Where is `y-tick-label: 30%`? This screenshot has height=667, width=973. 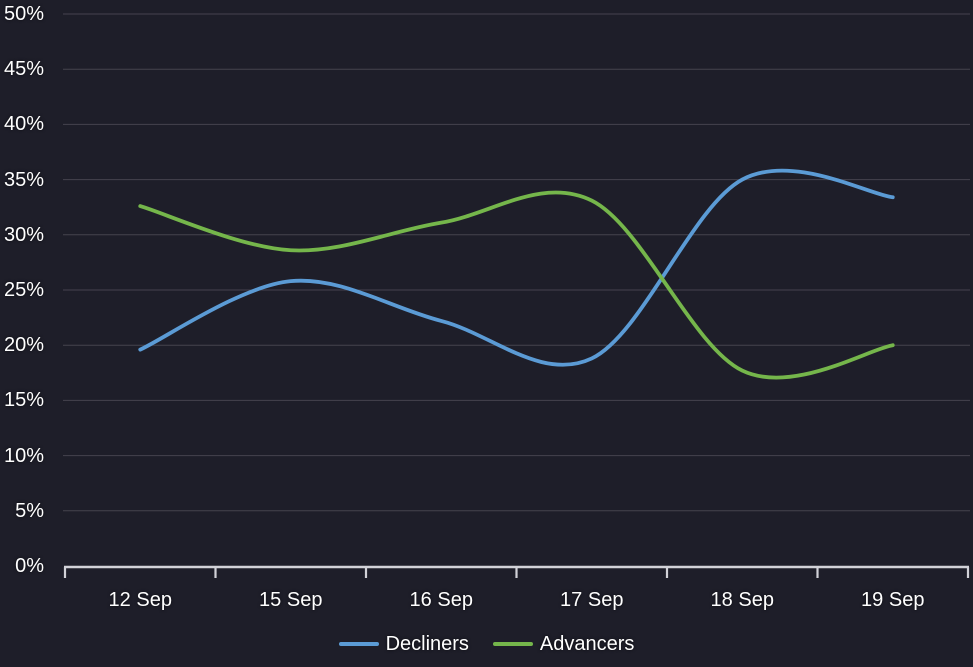 y-tick-label: 30% is located at coordinates (23, 234).